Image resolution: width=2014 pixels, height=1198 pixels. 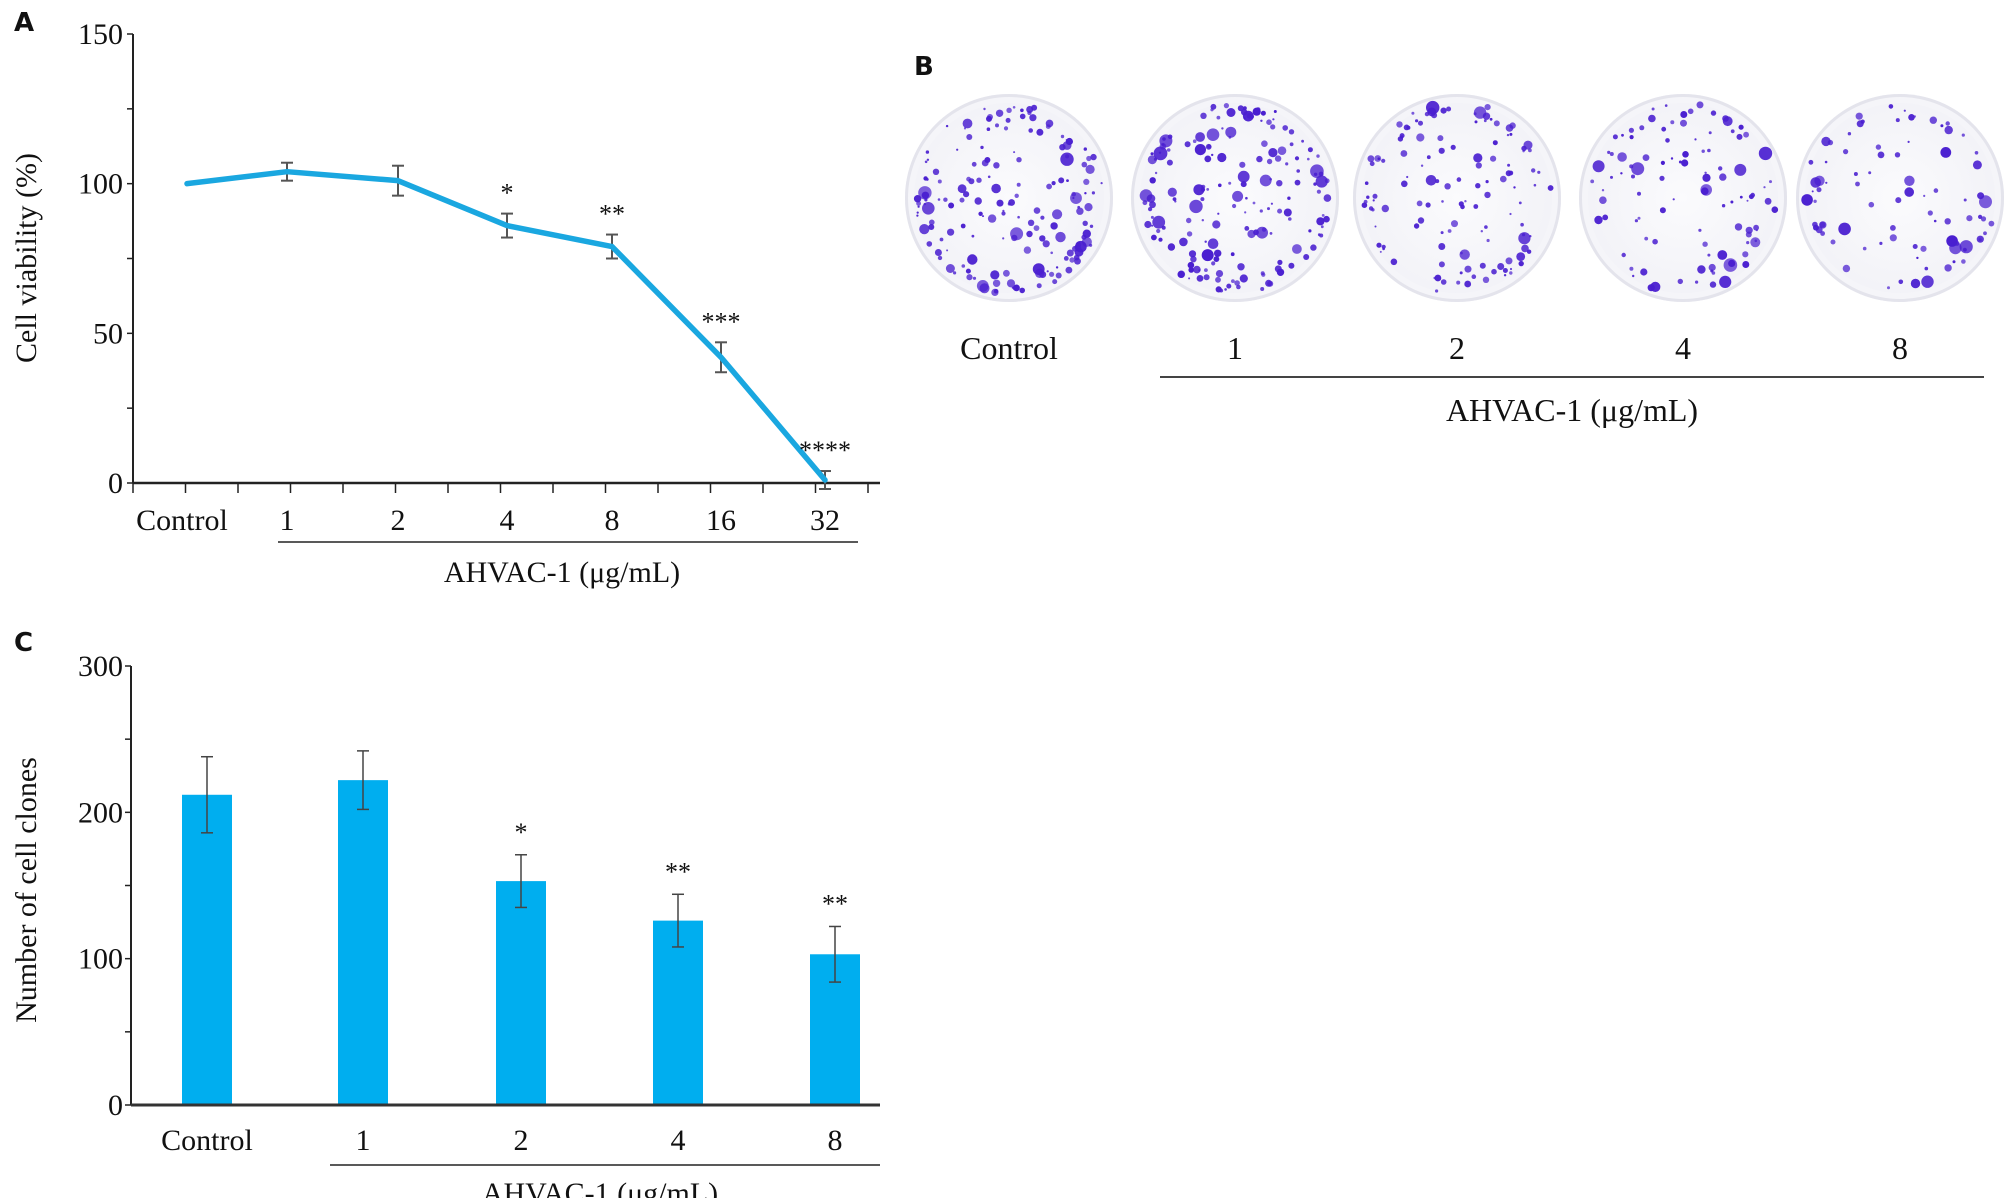 What do you see at coordinates (26, 890) in the screenshot?
I see `y-axis-label: Number of cell clones` at bounding box center [26, 890].